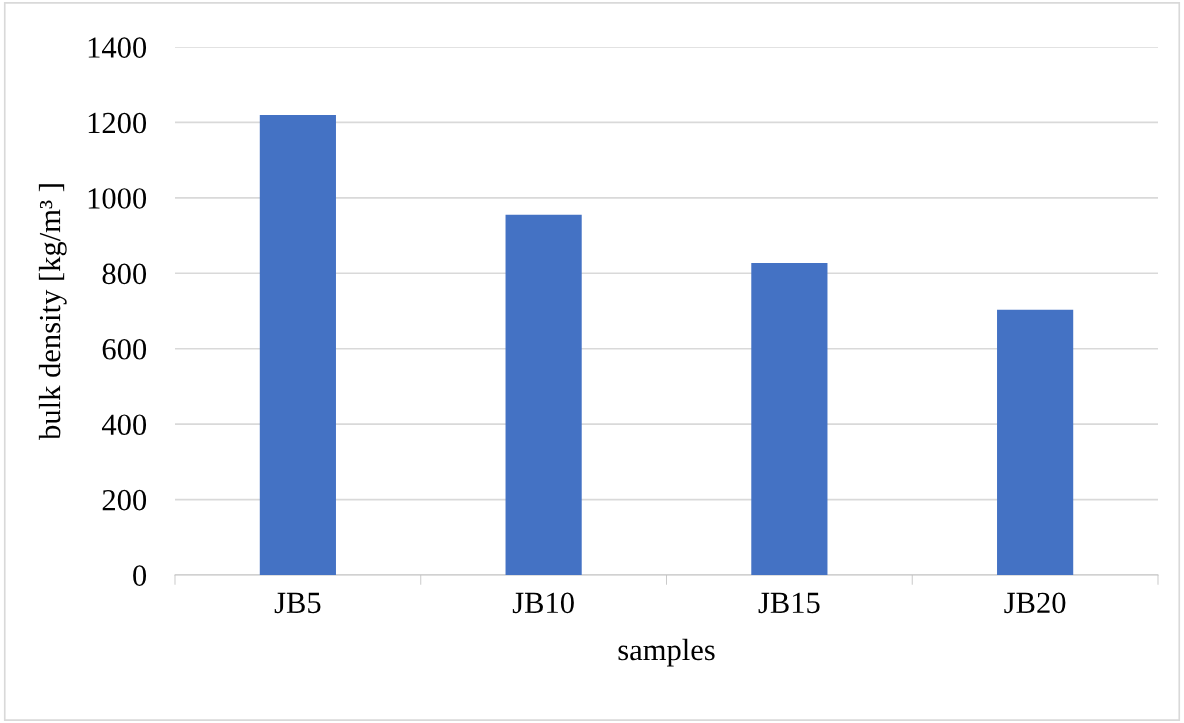 The image size is (1184, 723). Describe the element at coordinates (124, 349) in the screenshot. I see `y-tick-label: 600` at that location.